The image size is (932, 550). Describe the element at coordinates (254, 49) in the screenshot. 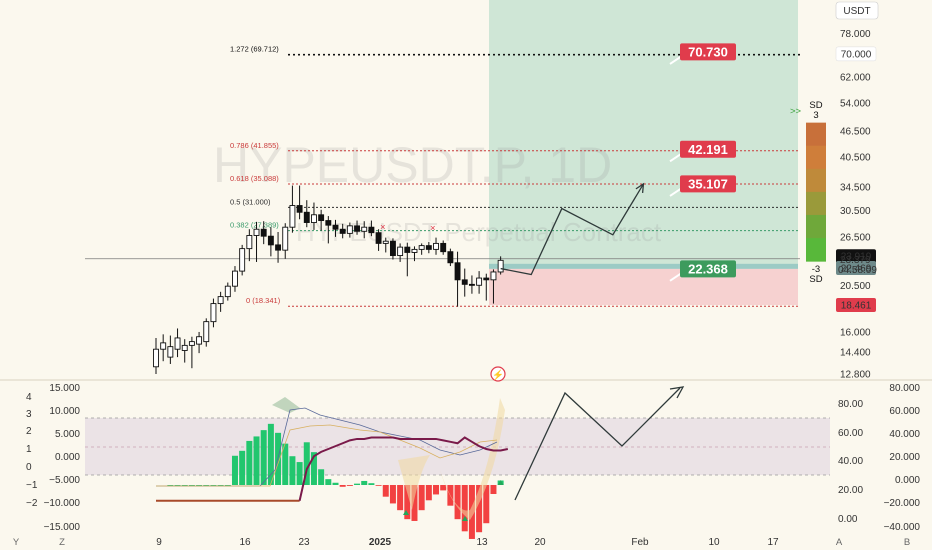

I see `fib-level-label: 1.272 (69.712)` at that location.